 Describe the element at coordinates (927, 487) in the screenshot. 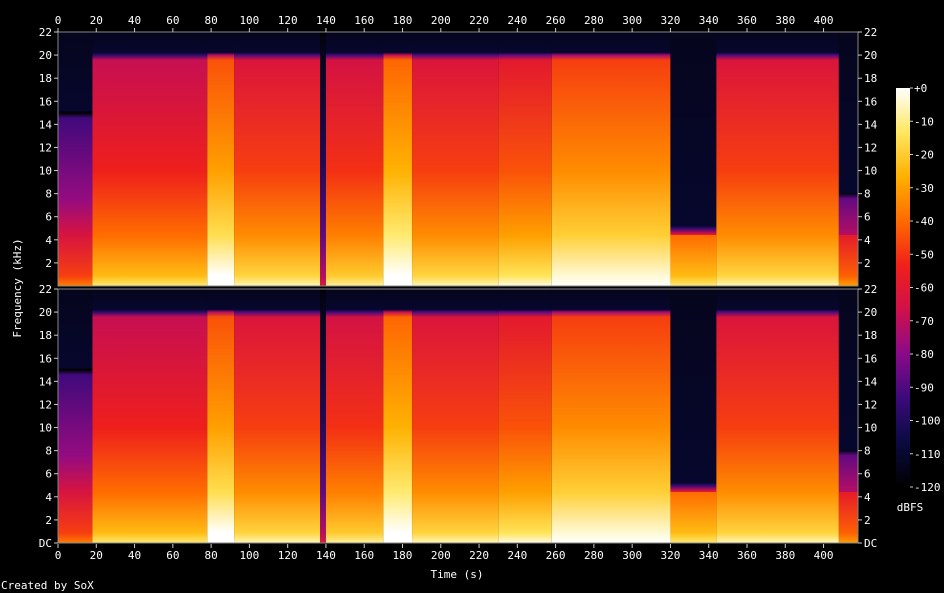

I see `colorbar-tick-label: -120` at that location.